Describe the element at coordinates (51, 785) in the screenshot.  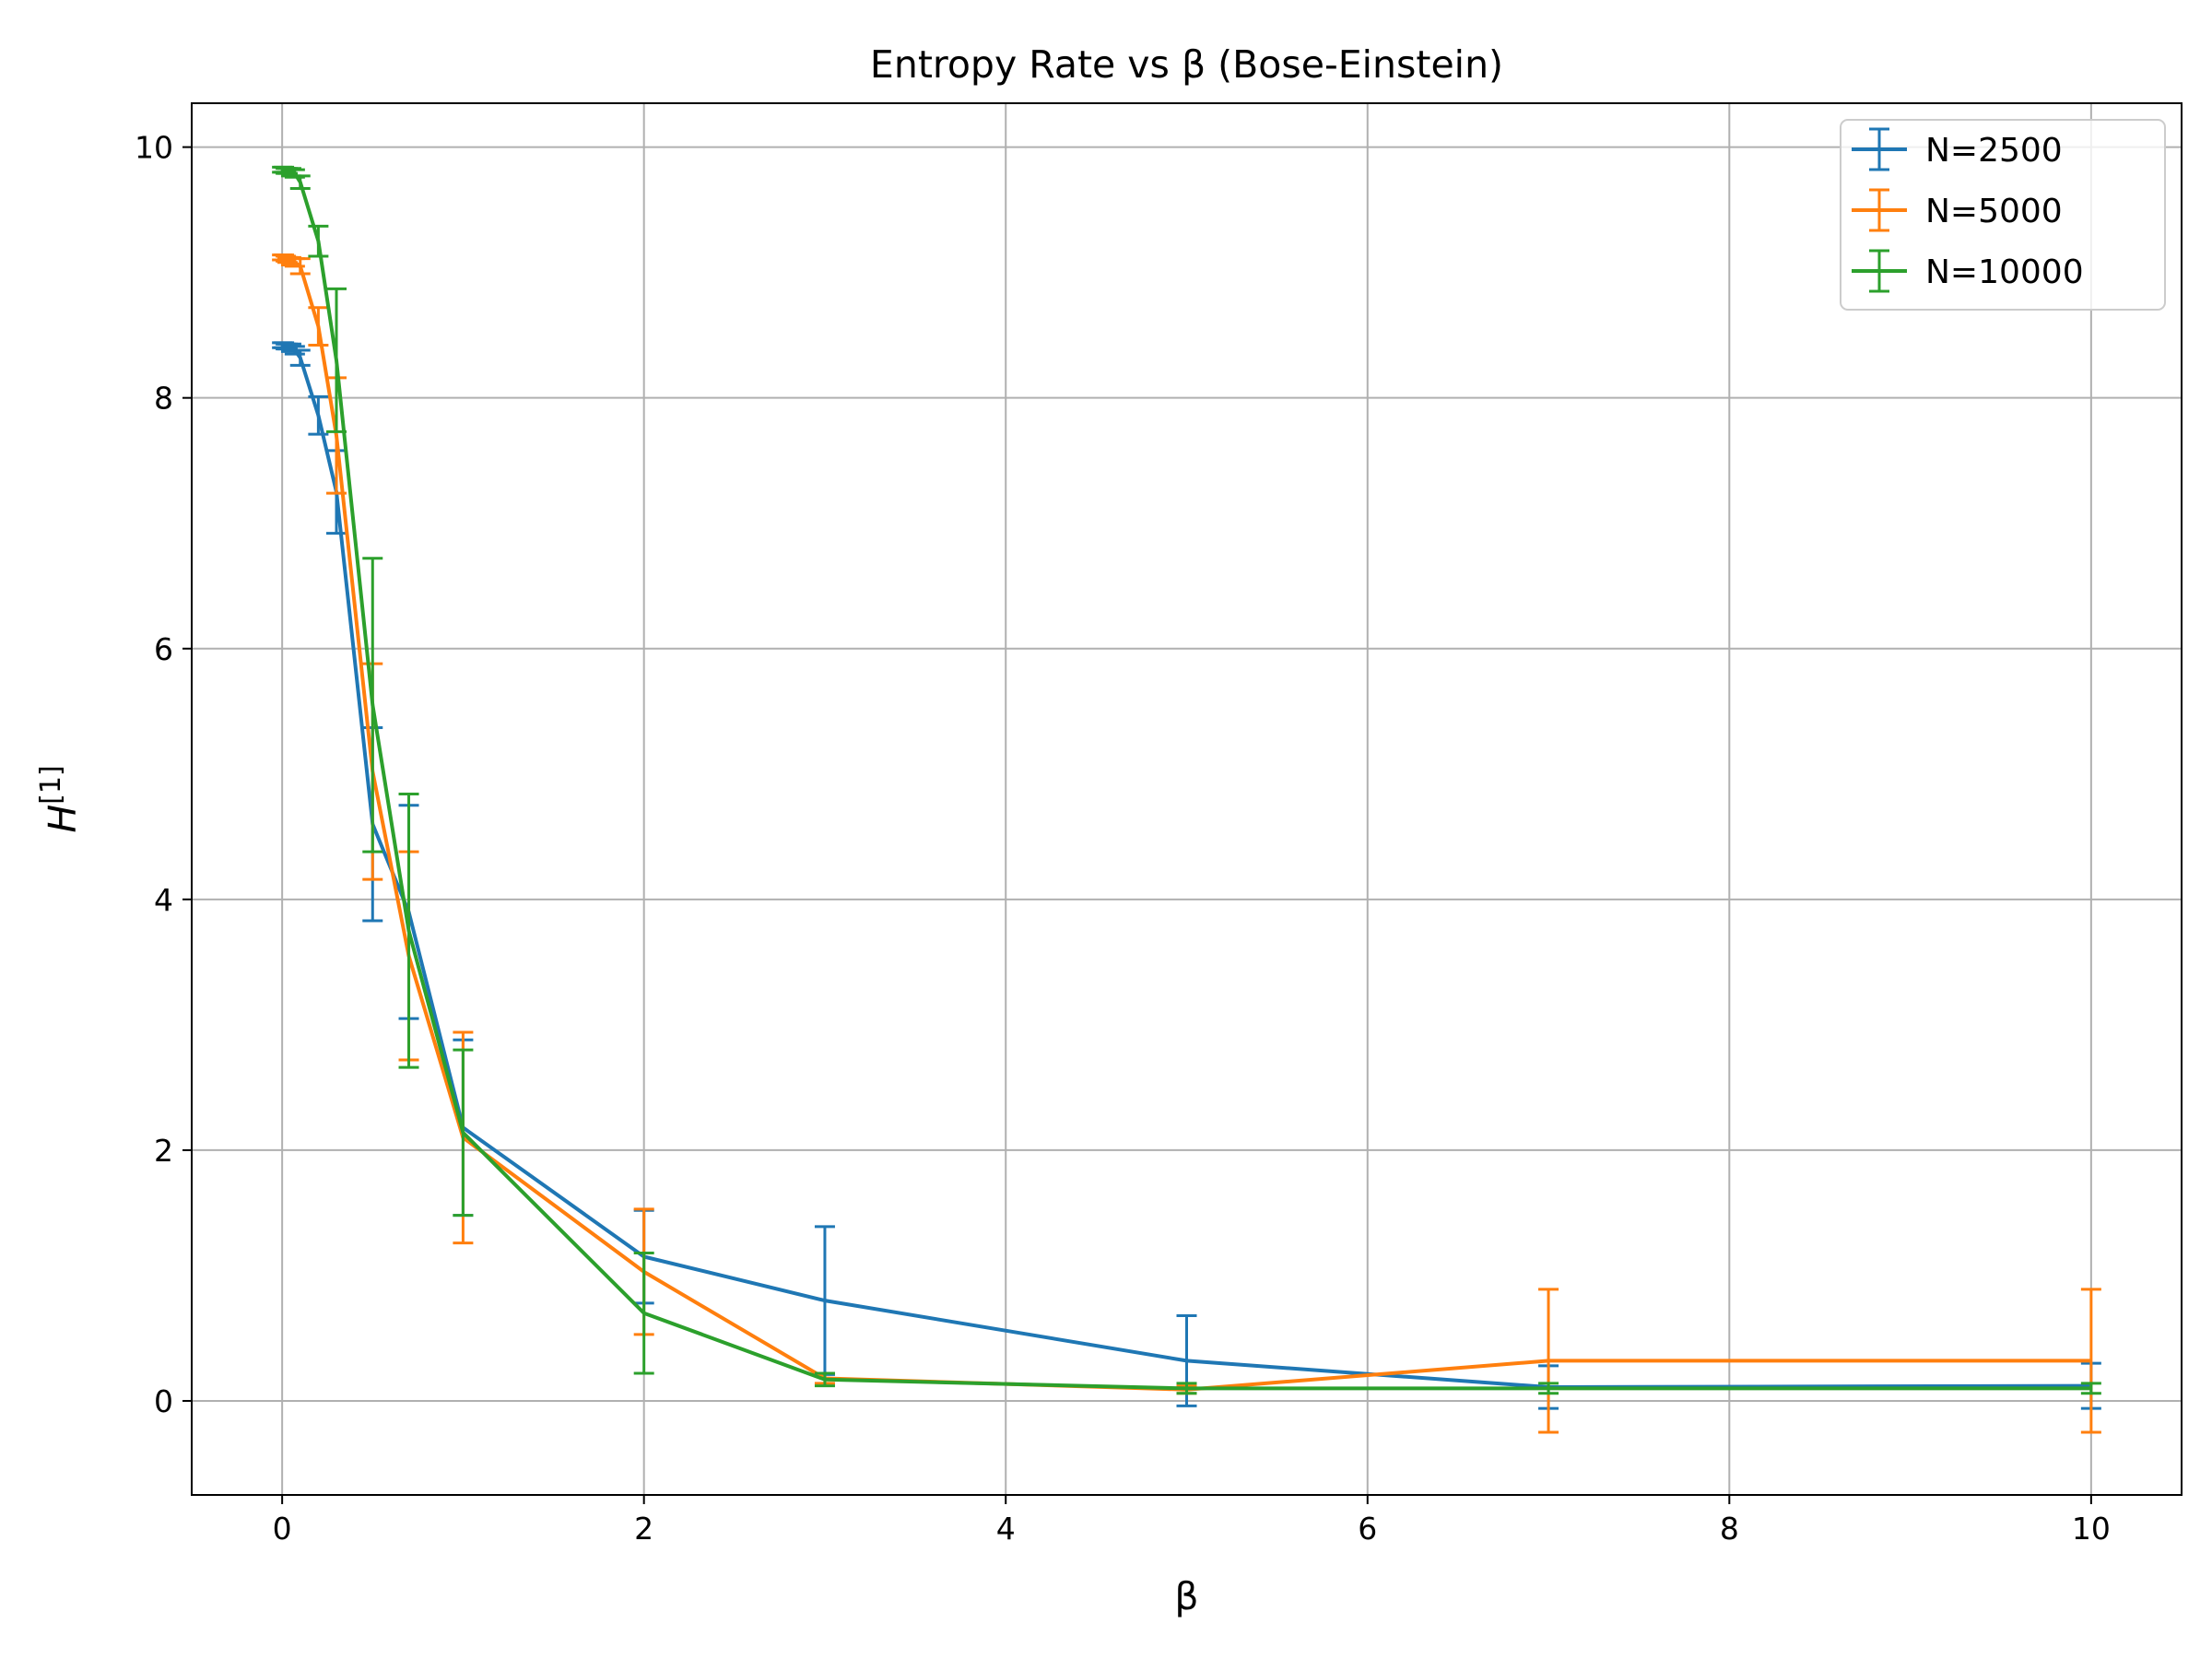
I see `y-axis-label-superscript: [1]` at that location.